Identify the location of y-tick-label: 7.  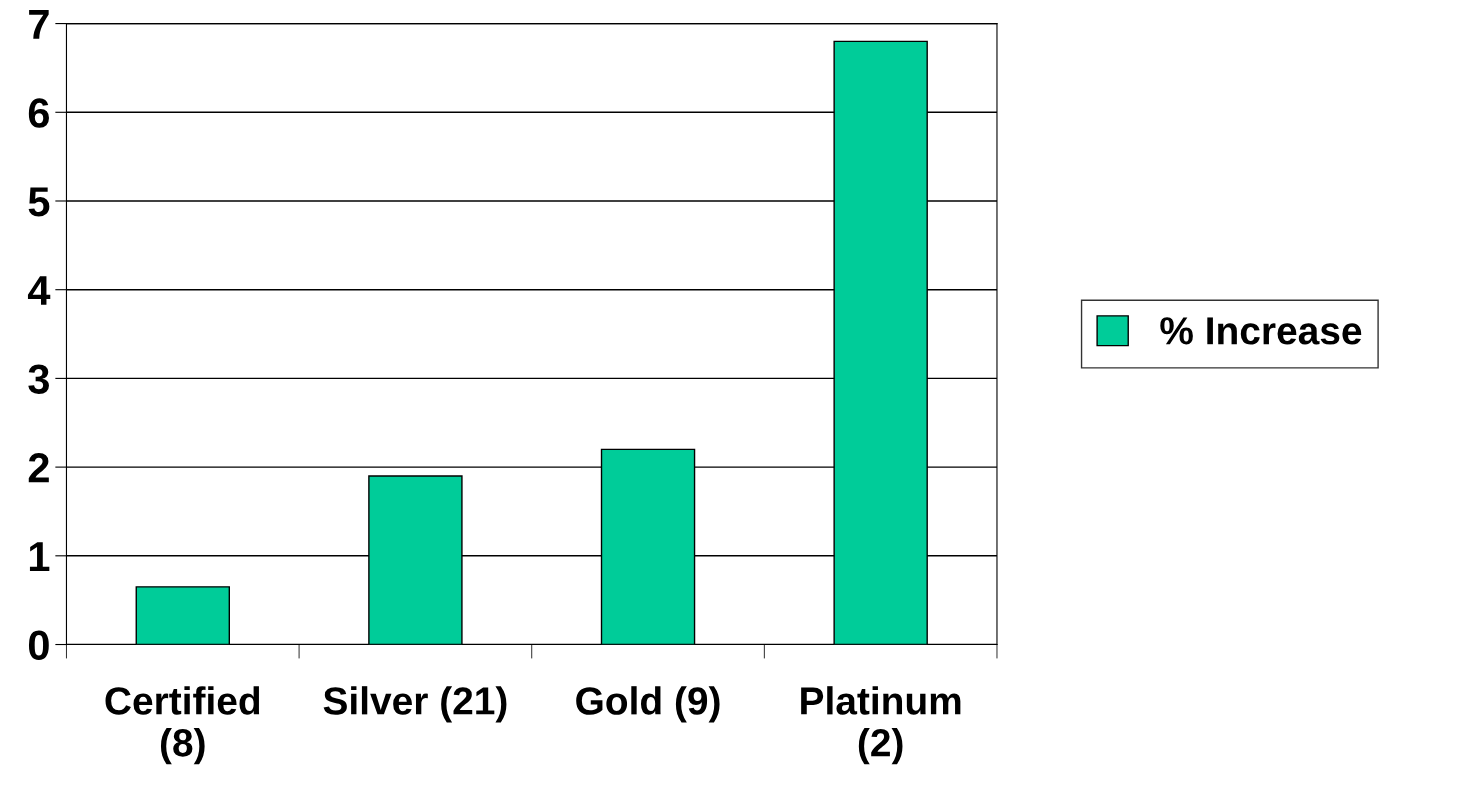
(39, 24).